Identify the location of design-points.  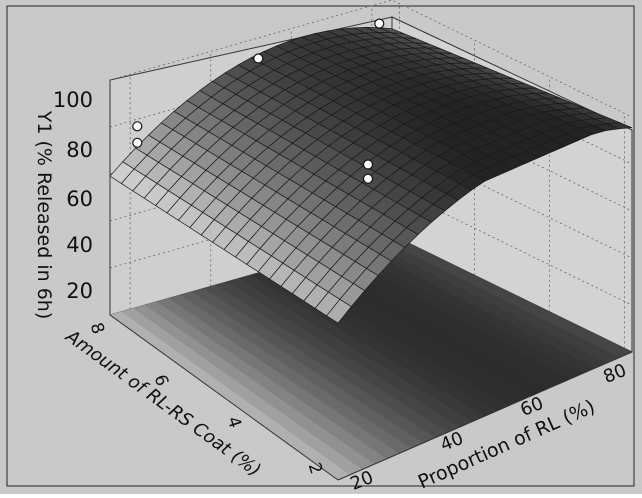
(258, 101).